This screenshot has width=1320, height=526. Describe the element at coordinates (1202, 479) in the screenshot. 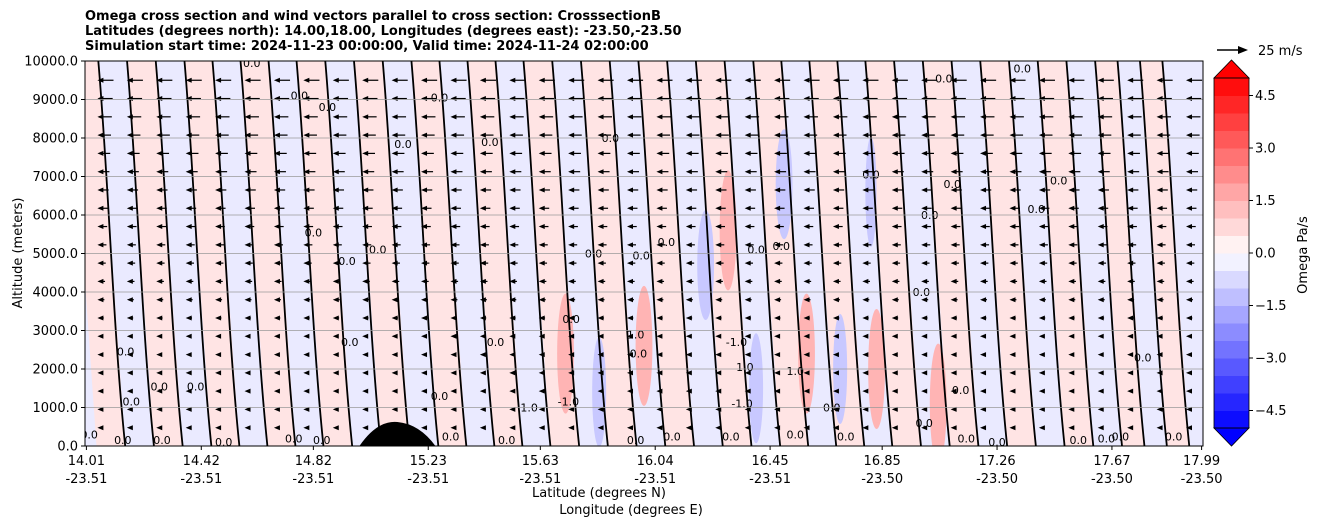

I see `x-tick-label-lon: -23.50` at that location.